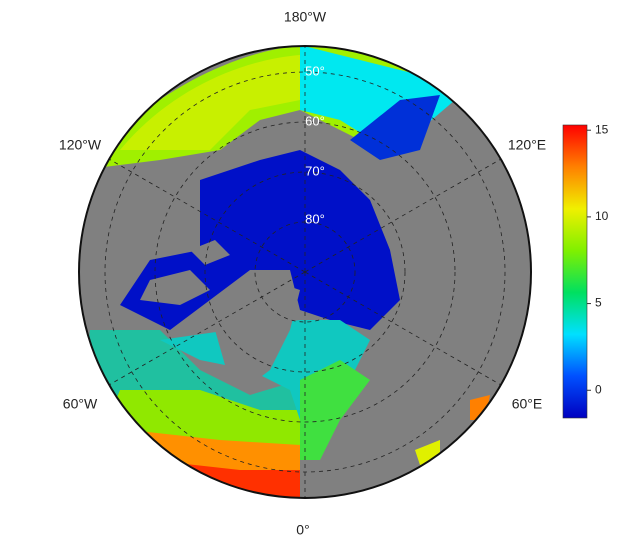 The height and width of the screenshot is (557, 625). I want to click on lon-label: 60°E, so click(527, 404).